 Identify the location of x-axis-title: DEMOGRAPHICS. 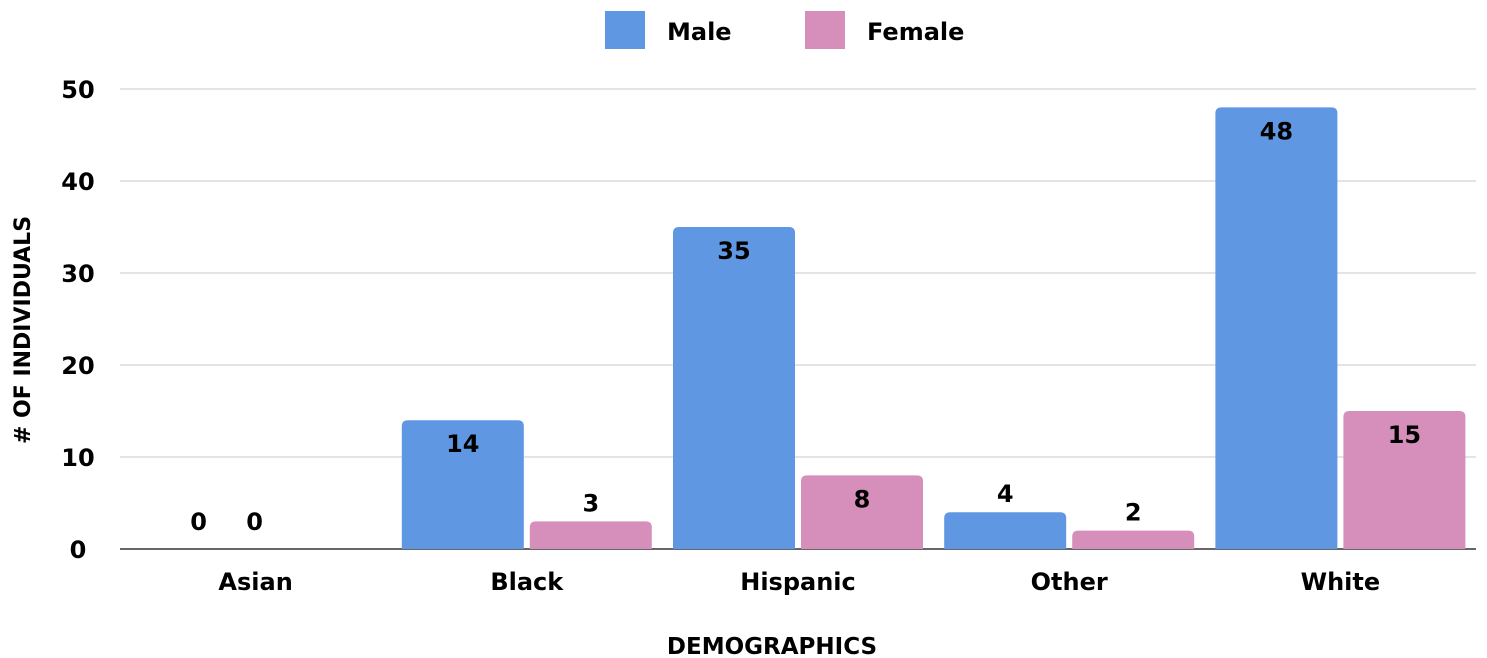
(772, 646).